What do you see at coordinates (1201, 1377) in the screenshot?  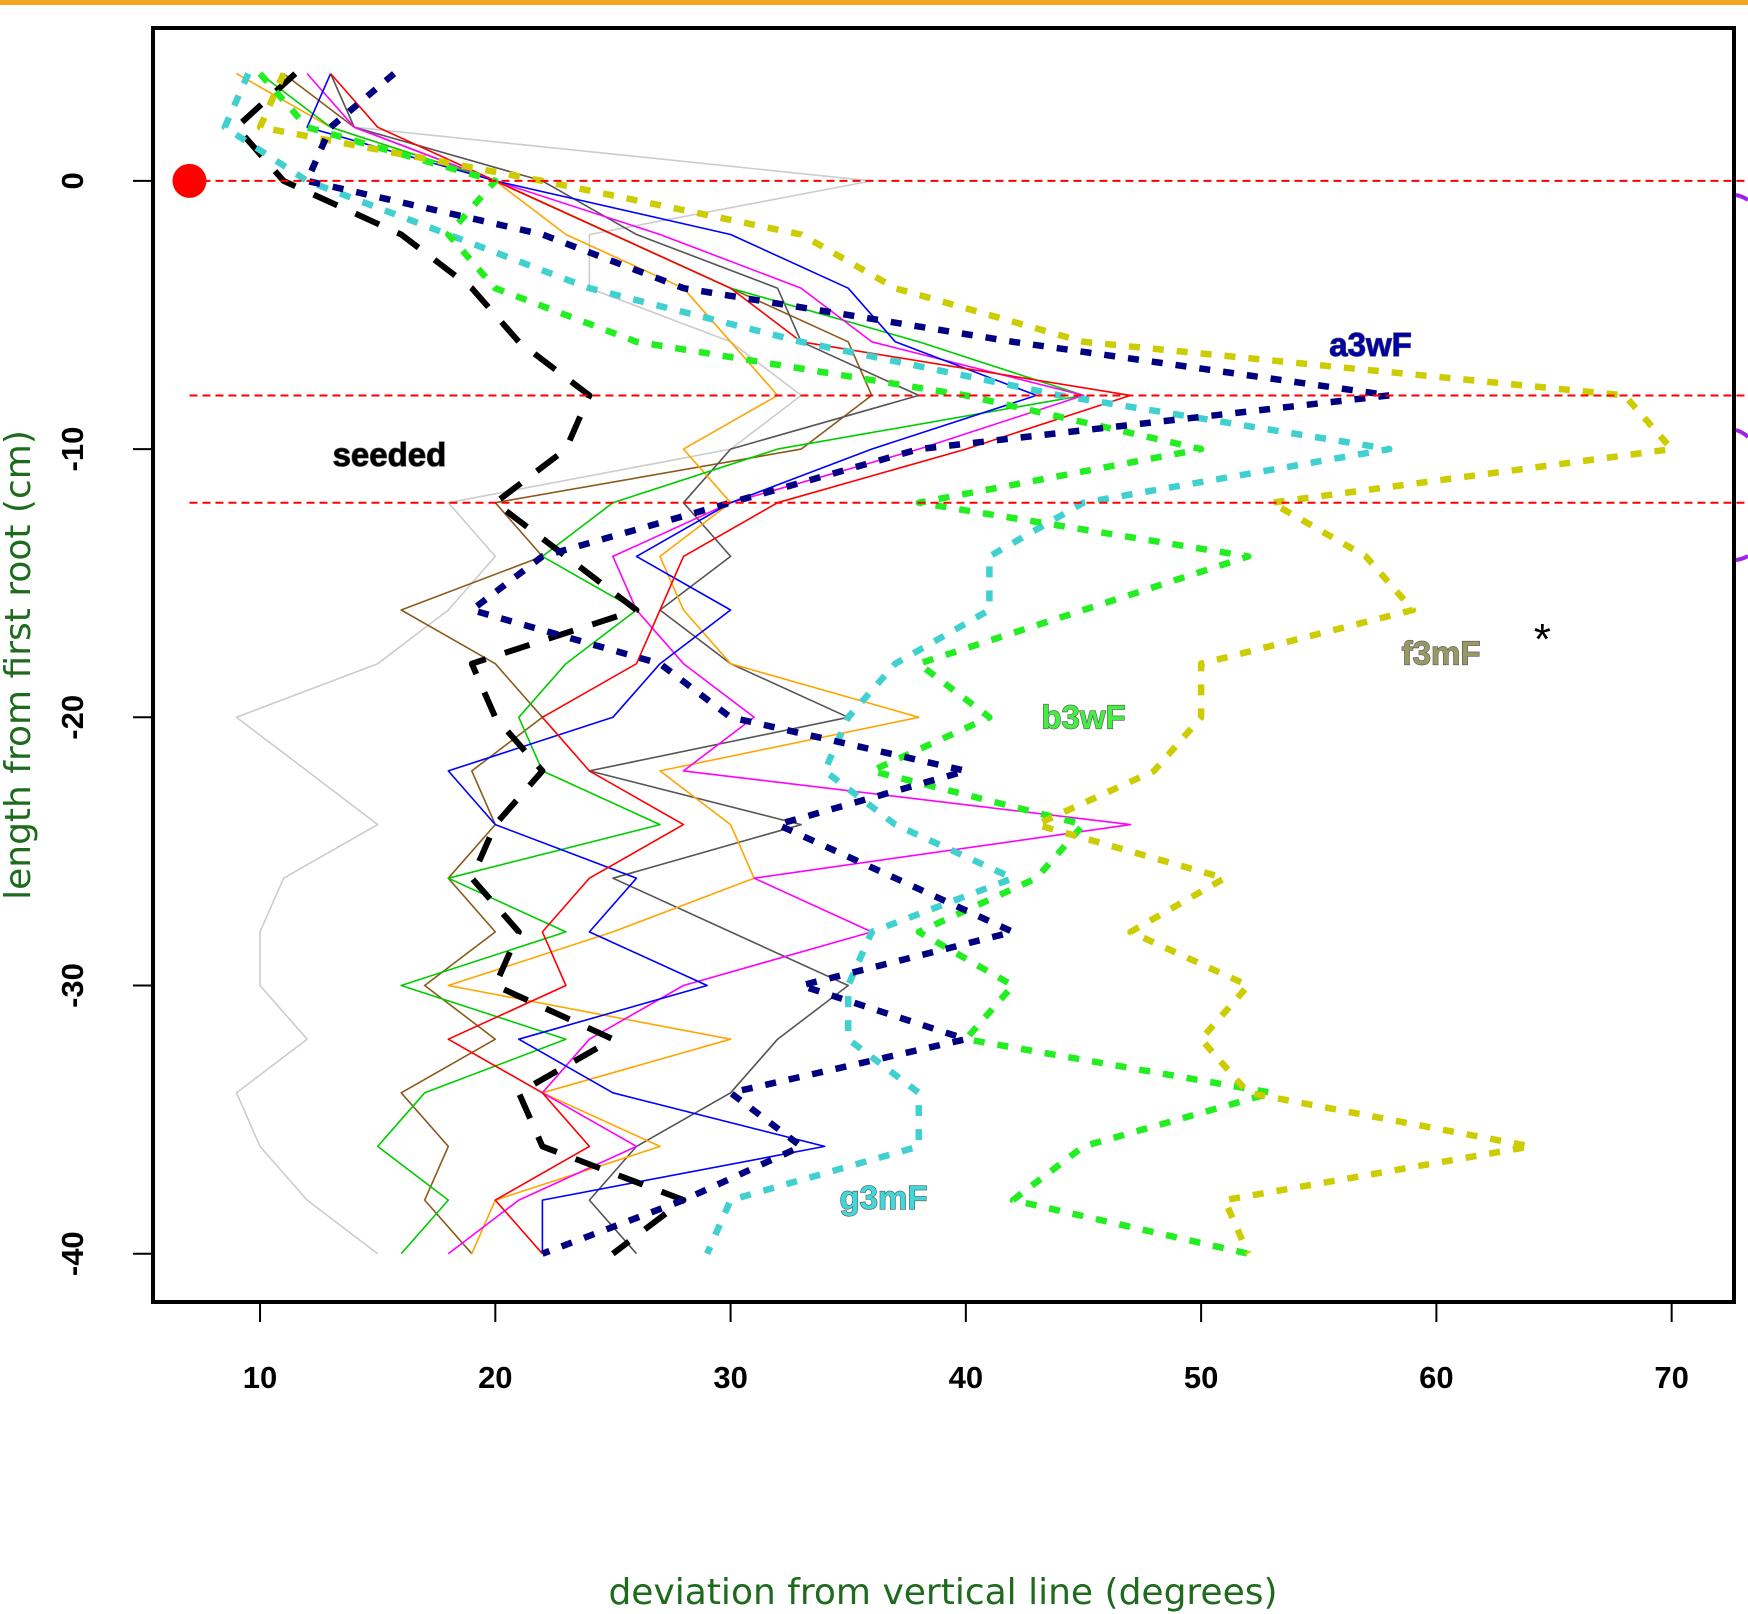 I see `x-tick-label: 50` at bounding box center [1201, 1377].